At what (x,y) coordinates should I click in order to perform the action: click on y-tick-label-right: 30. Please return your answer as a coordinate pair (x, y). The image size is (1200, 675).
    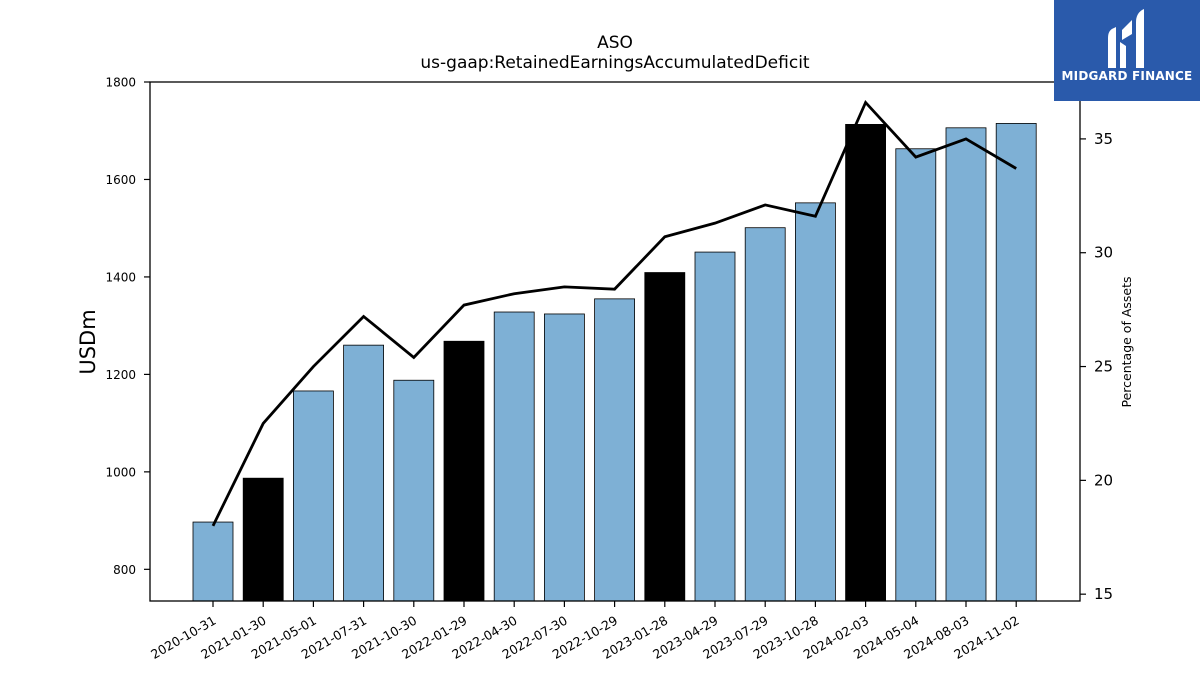
    Looking at the image, I should click on (1103, 253).